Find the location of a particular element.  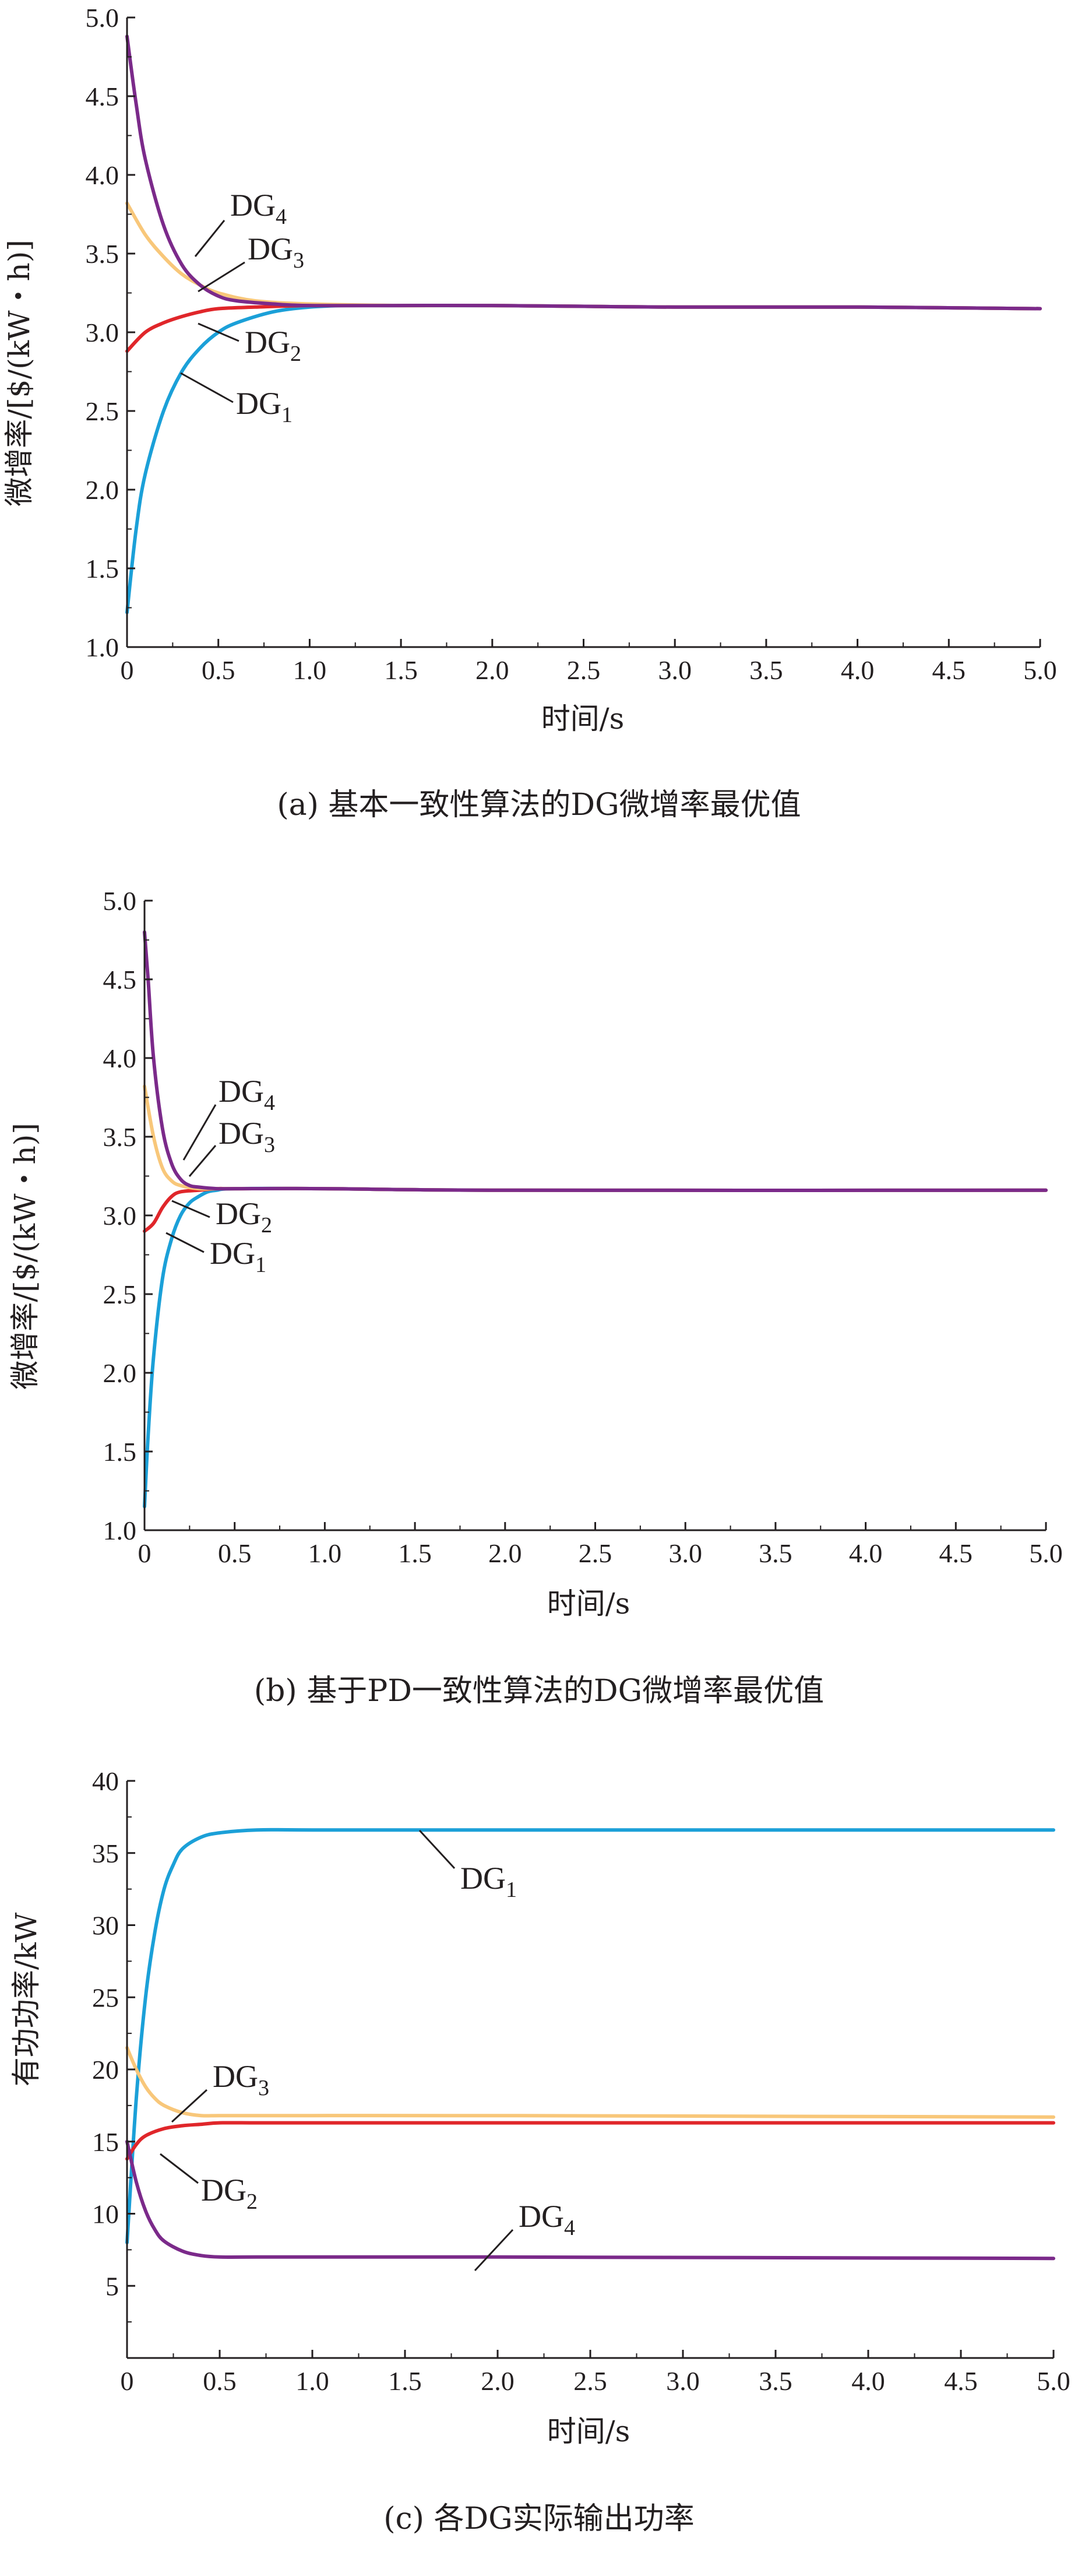

chart-a-x-tick-label: 1.0 is located at coordinates (310, 670).